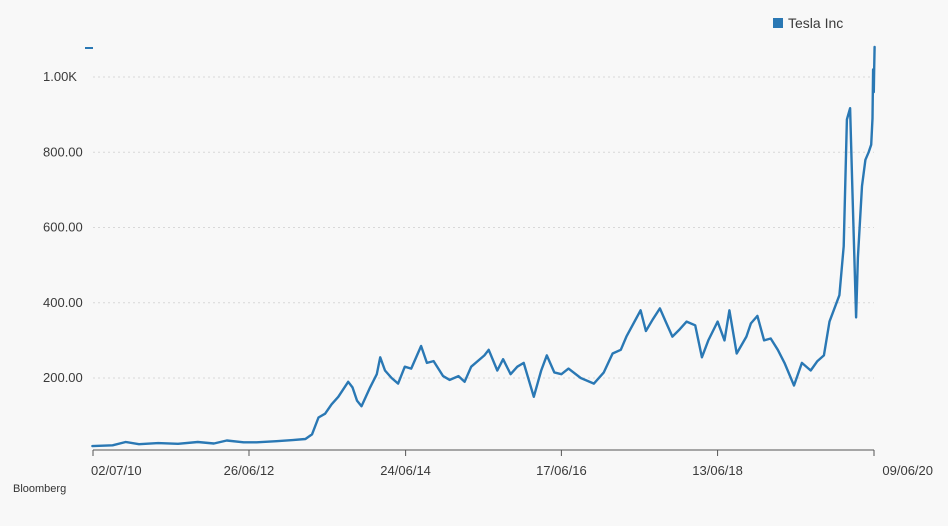 Image resolution: width=948 pixels, height=526 pixels. What do you see at coordinates (717, 470) in the screenshot?
I see `x-tick-label-4: 13/06/18` at bounding box center [717, 470].